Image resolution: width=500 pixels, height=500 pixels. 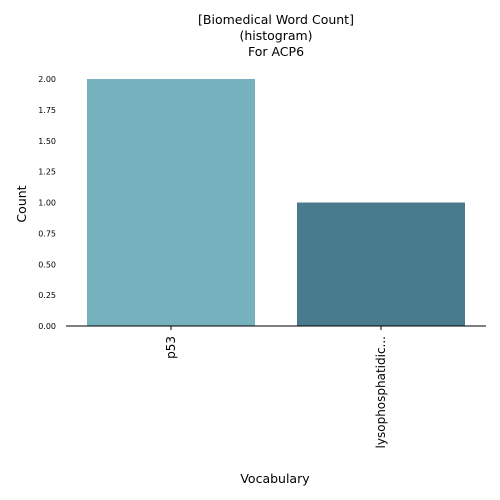 I want to click on x-axis-label: Vocabulary, so click(x=275, y=478).